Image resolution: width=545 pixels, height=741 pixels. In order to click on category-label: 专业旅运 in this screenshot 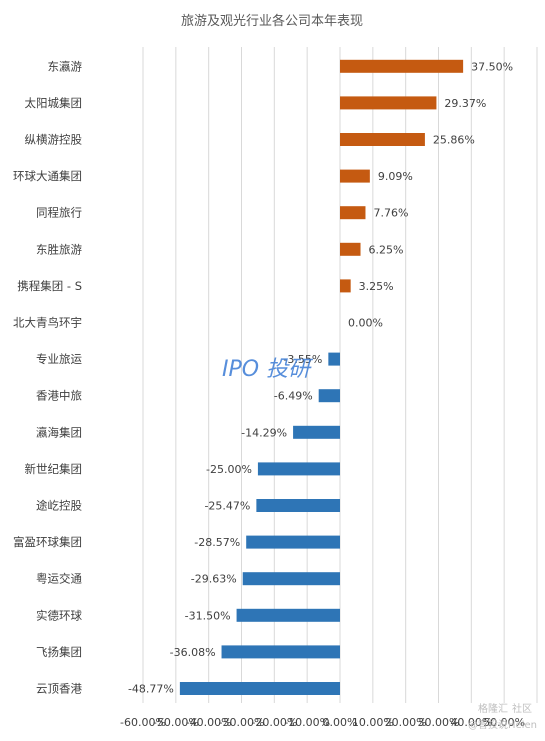, I will do `click(59, 359)`.